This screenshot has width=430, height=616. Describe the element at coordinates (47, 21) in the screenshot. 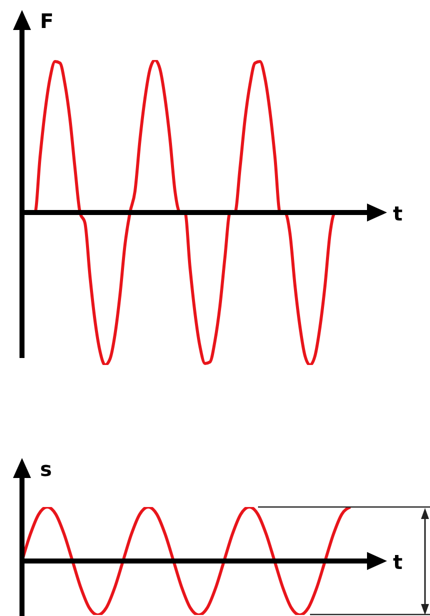

I see `y-axis-title: F` at that location.